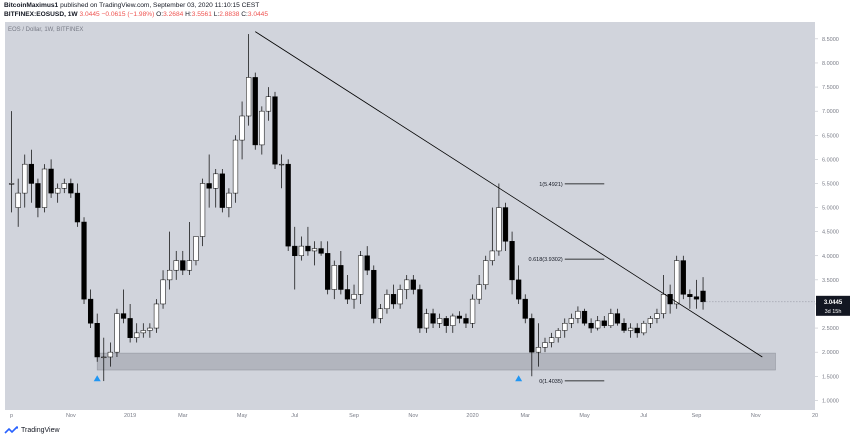  Describe the element at coordinates (173, 14) in the screenshot. I see `ohlc-open-value: 3.2684` at that location.